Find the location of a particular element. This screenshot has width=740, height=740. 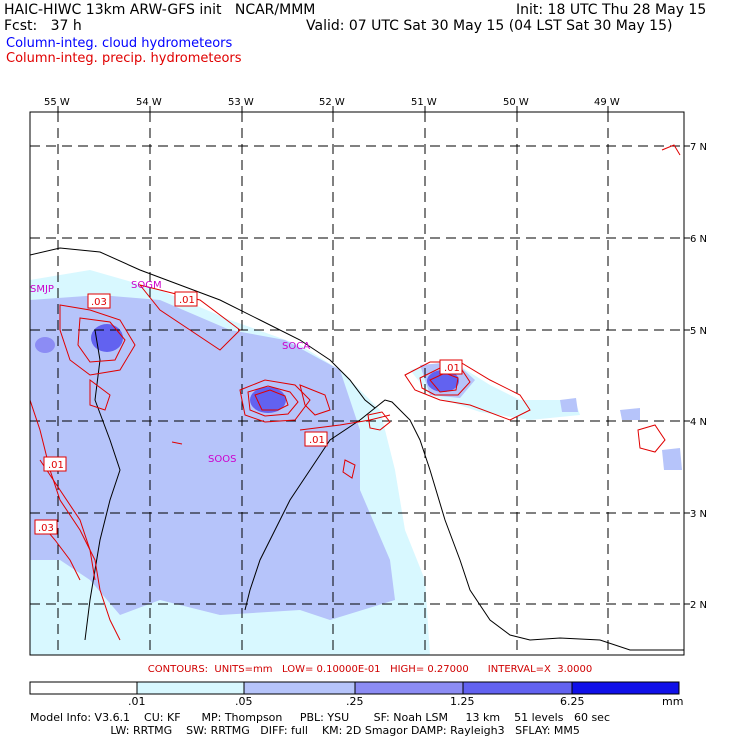

cloud-core-west is located at coordinates (107, 338).